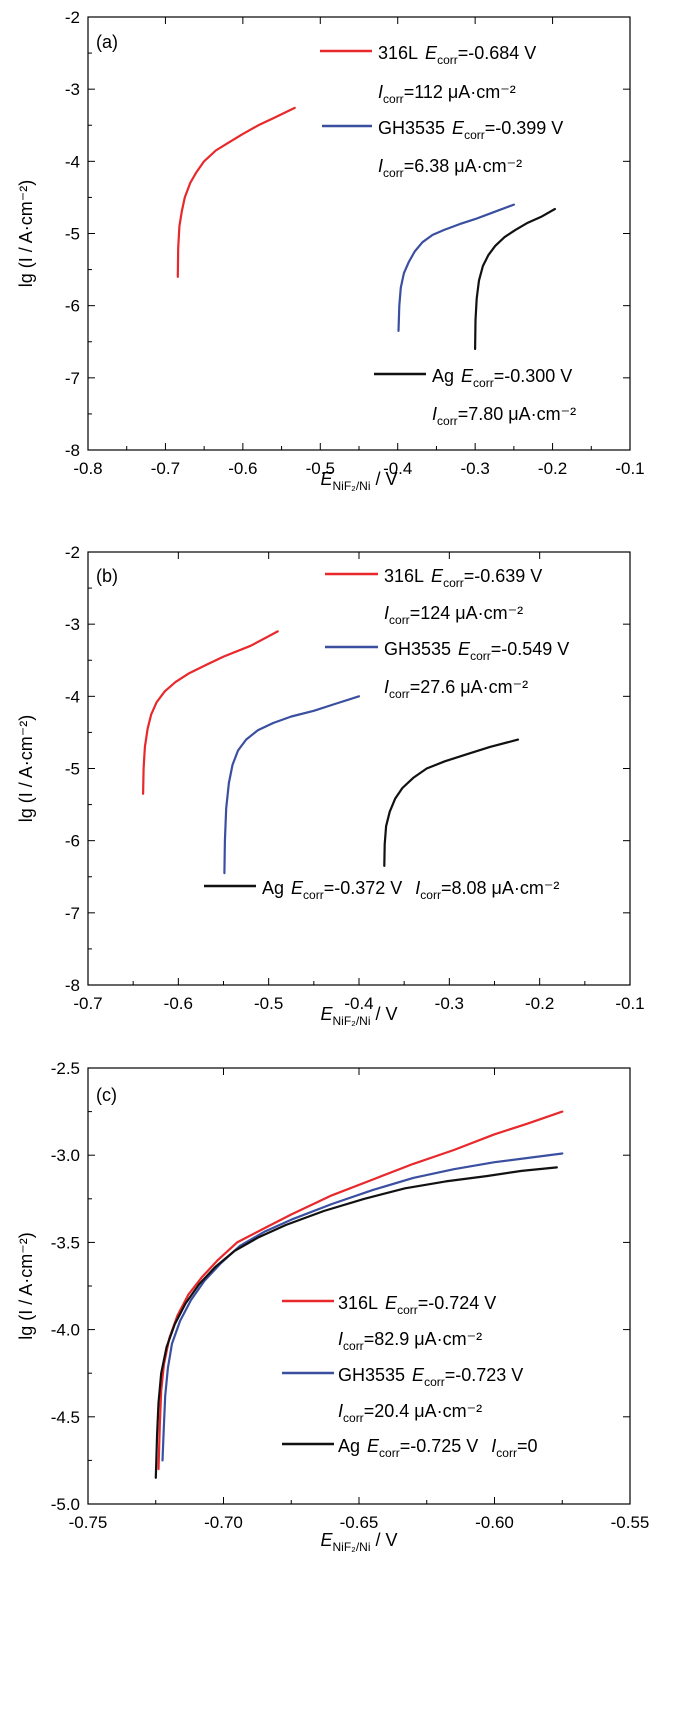  Describe the element at coordinates (410, 890) in the screenshot. I see `legend-entry-ag: Ag Ecorr=-0.372 V Icorr=8.08 μA·cm⁻²` at that location.